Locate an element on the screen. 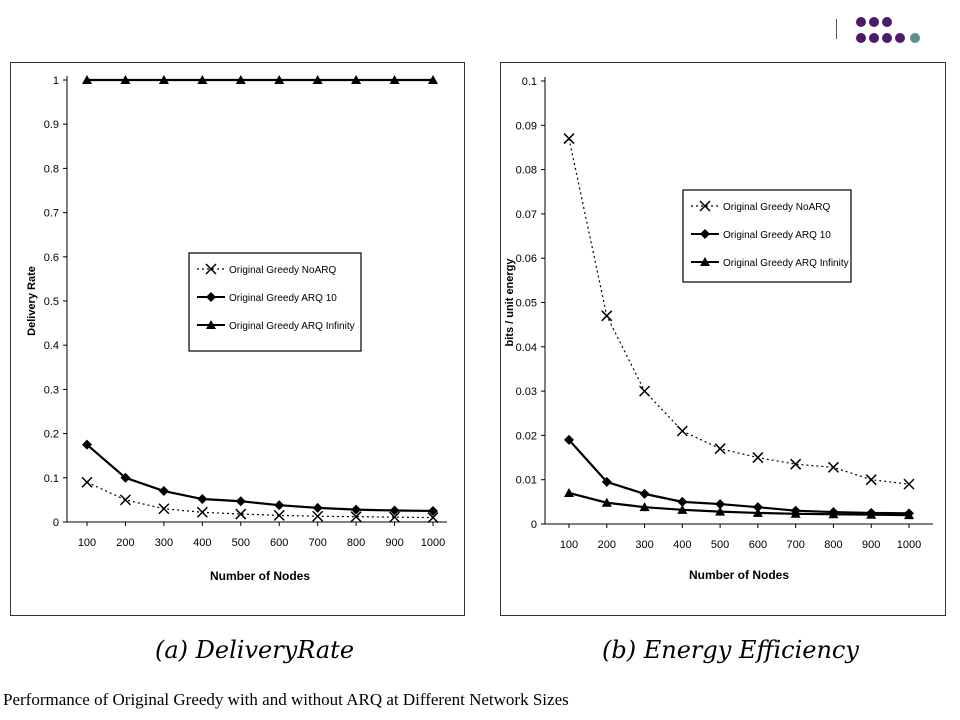  y-tick-label: 0.01 is located at coordinates (526, 481).